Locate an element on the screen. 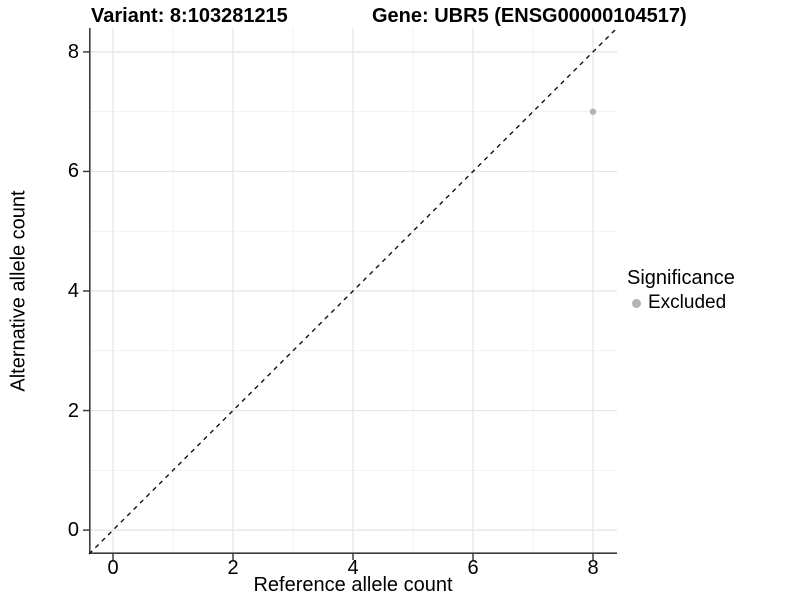 Image resolution: width=800 pixels, height=600 pixels. data-point is located at coordinates (593, 111).